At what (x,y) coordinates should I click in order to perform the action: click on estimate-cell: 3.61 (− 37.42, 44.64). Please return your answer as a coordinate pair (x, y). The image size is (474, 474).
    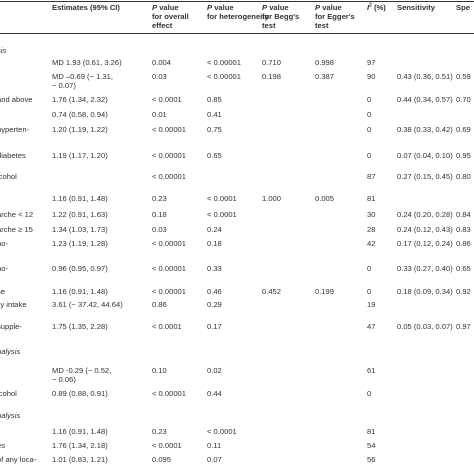
    Looking at the image, I should click on (87, 304).